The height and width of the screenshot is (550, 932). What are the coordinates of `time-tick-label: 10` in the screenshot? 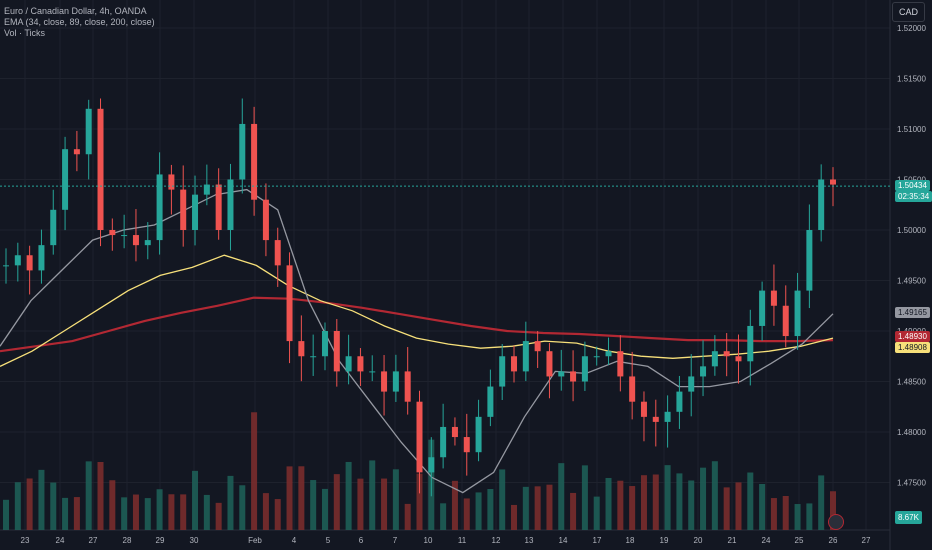 It's located at (428, 540).